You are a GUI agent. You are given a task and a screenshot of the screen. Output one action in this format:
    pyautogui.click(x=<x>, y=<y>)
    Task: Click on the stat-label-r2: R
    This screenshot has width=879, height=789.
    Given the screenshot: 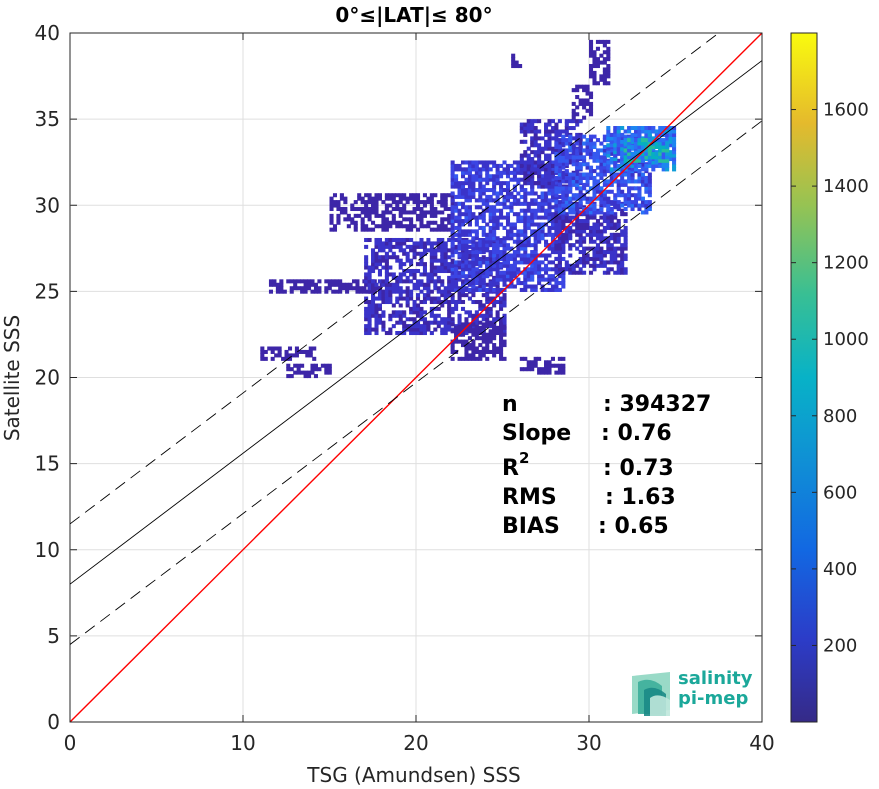 What is the action you would take?
    pyautogui.click(x=510, y=468)
    